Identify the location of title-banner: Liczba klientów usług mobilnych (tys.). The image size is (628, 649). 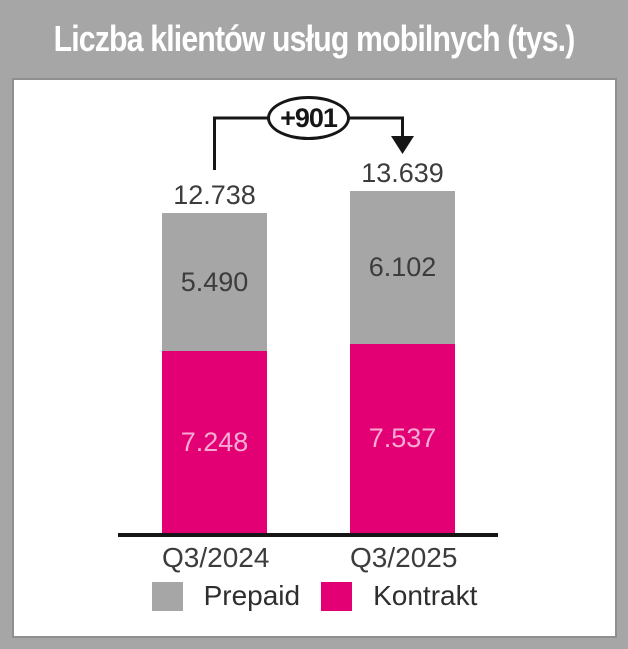
(314, 39).